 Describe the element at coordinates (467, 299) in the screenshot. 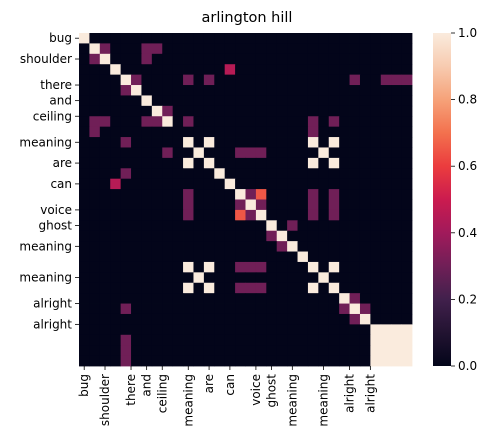

I see `colorbar-tick-label: 0.2` at that location.